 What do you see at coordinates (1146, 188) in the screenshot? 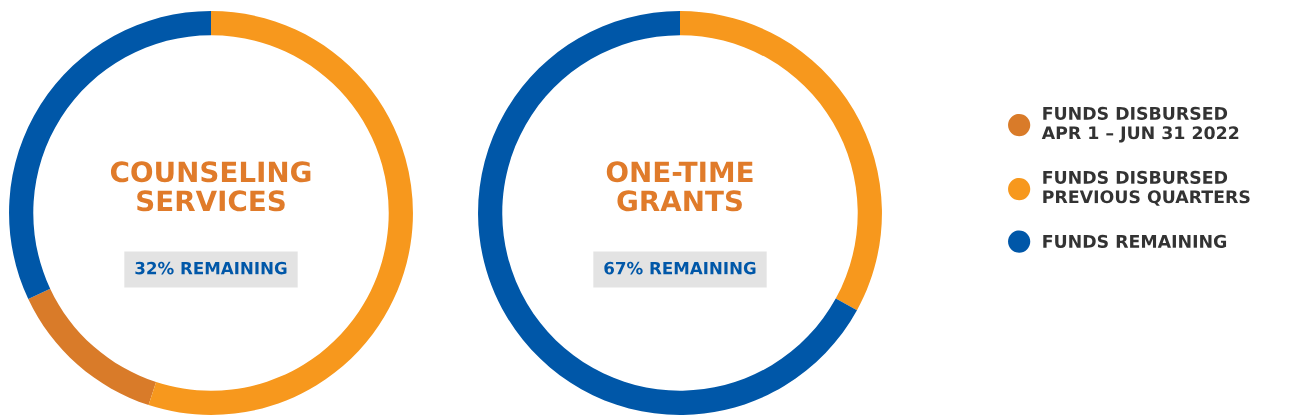
I see `legend-label: FUNDS DISBURSED PREVIOUS QUARTERS` at bounding box center [1146, 188].